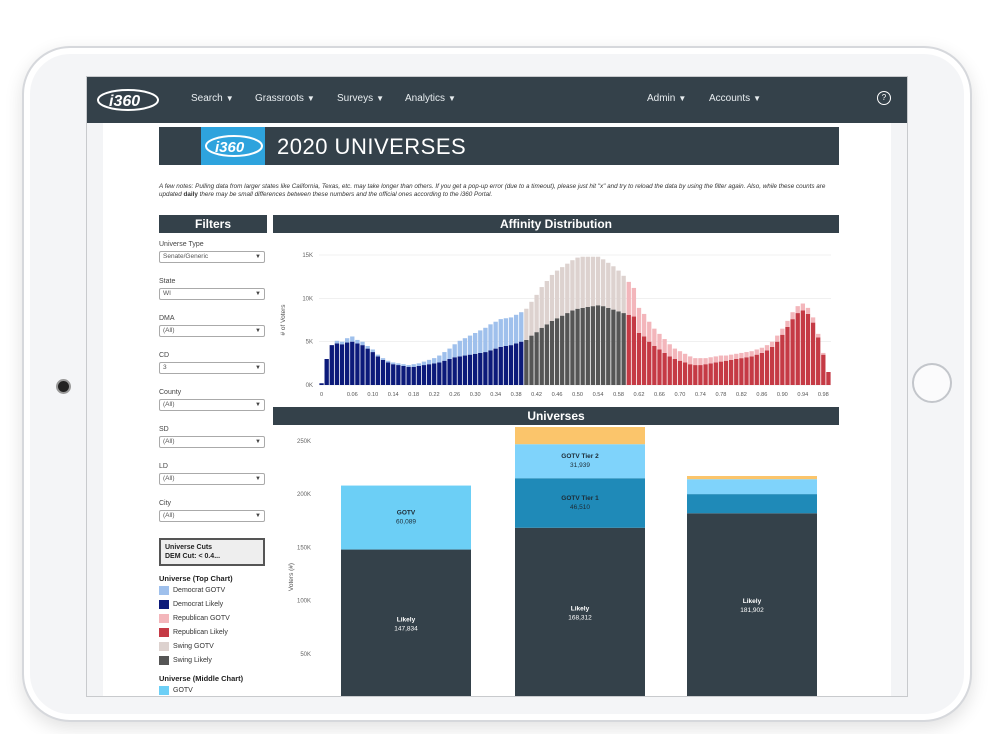 Image resolution: width=1000 pixels, height=734 pixels. Describe the element at coordinates (212, 442) in the screenshot. I see `sd-select: (All) ▼` at that location.